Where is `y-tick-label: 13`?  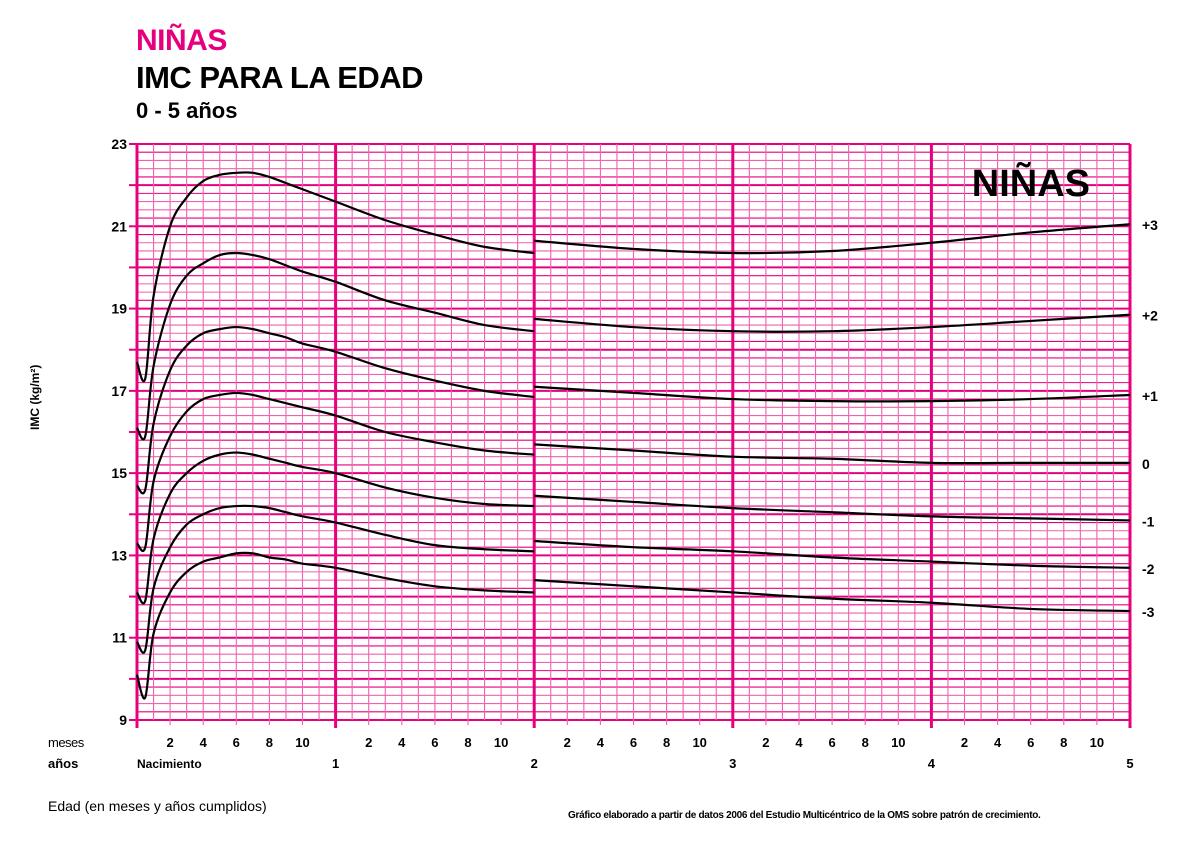
y-tick-label: 13 is located at coordinates (119, 555).